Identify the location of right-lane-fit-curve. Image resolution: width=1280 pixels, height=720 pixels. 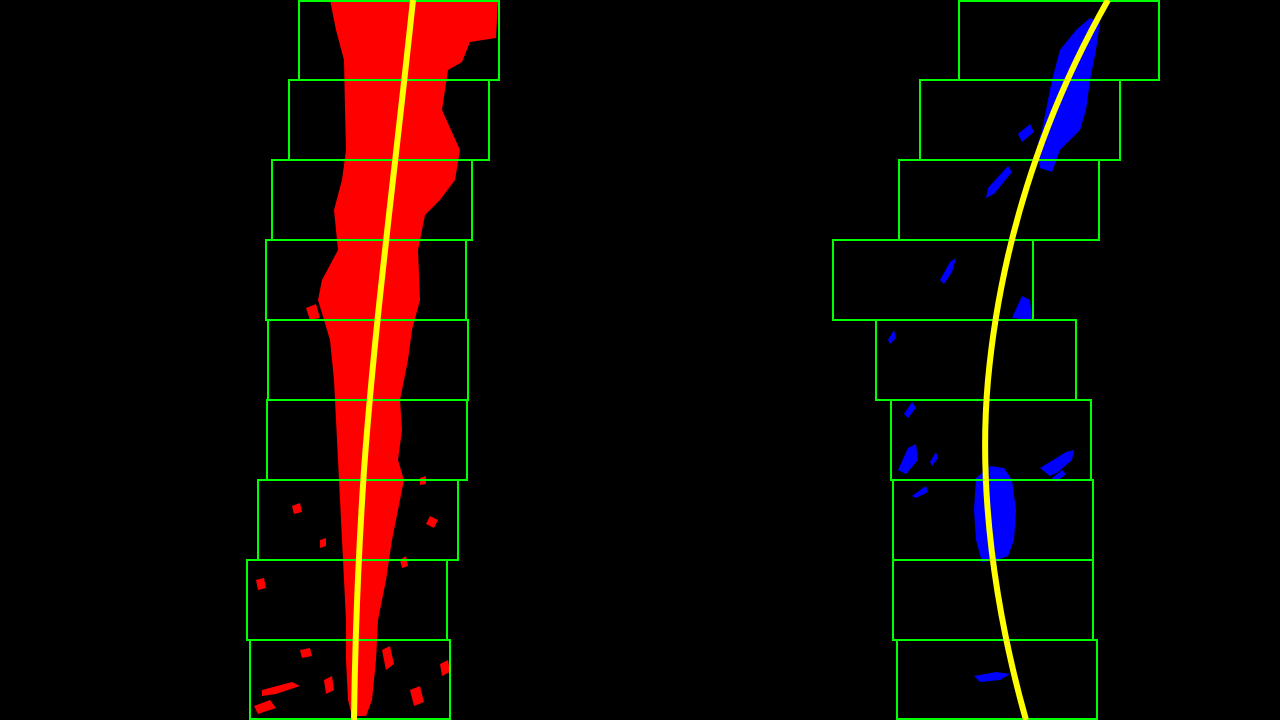
(1046, 360).